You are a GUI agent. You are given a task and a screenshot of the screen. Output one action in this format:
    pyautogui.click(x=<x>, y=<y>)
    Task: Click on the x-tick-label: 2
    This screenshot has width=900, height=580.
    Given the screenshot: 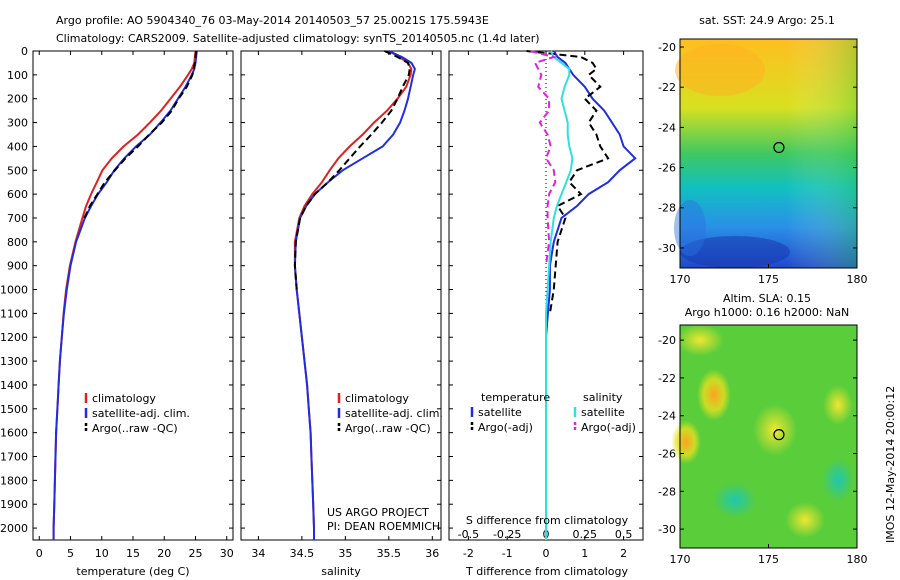 What is the action you would take?
    pyautogui.click(x=623, y=553)
    